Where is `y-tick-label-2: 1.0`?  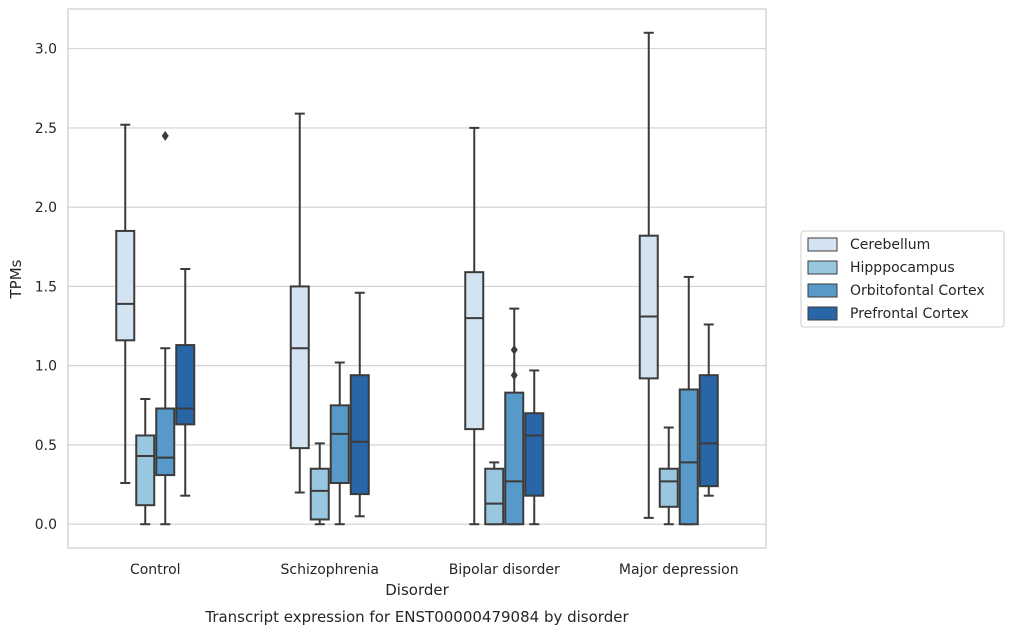 y-tick-label-2: 1.0 is located at coordinates (46, 367).